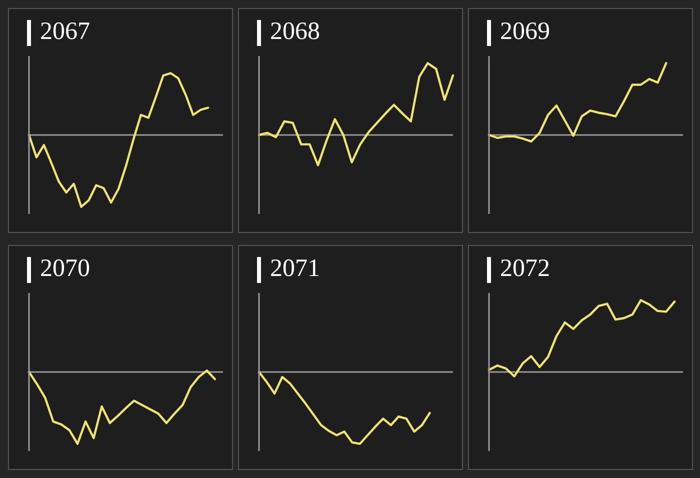 The width and height of the screenshot is (700, 478). Describe the element at coordinates (525, 32) in the screenshot. I see `chart-title: 2069` at that location.